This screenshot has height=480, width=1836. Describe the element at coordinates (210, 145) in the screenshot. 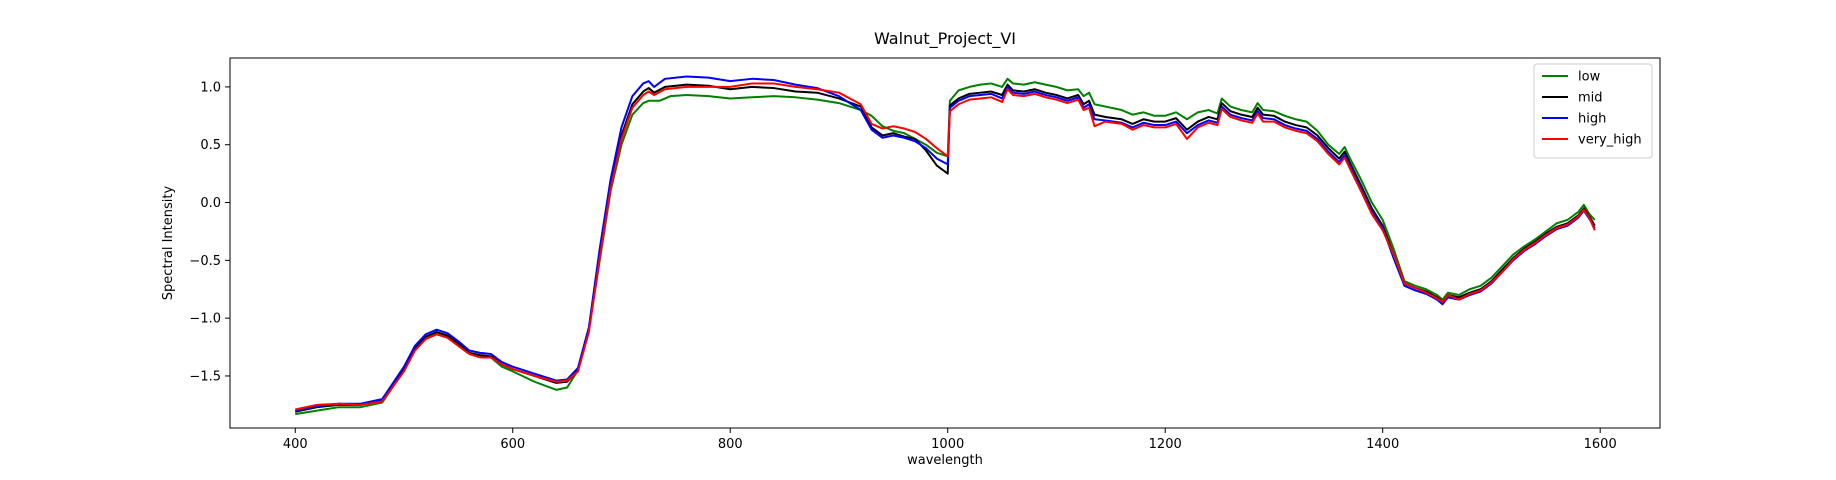

I see `y-tick-label: 0.5` at that location.